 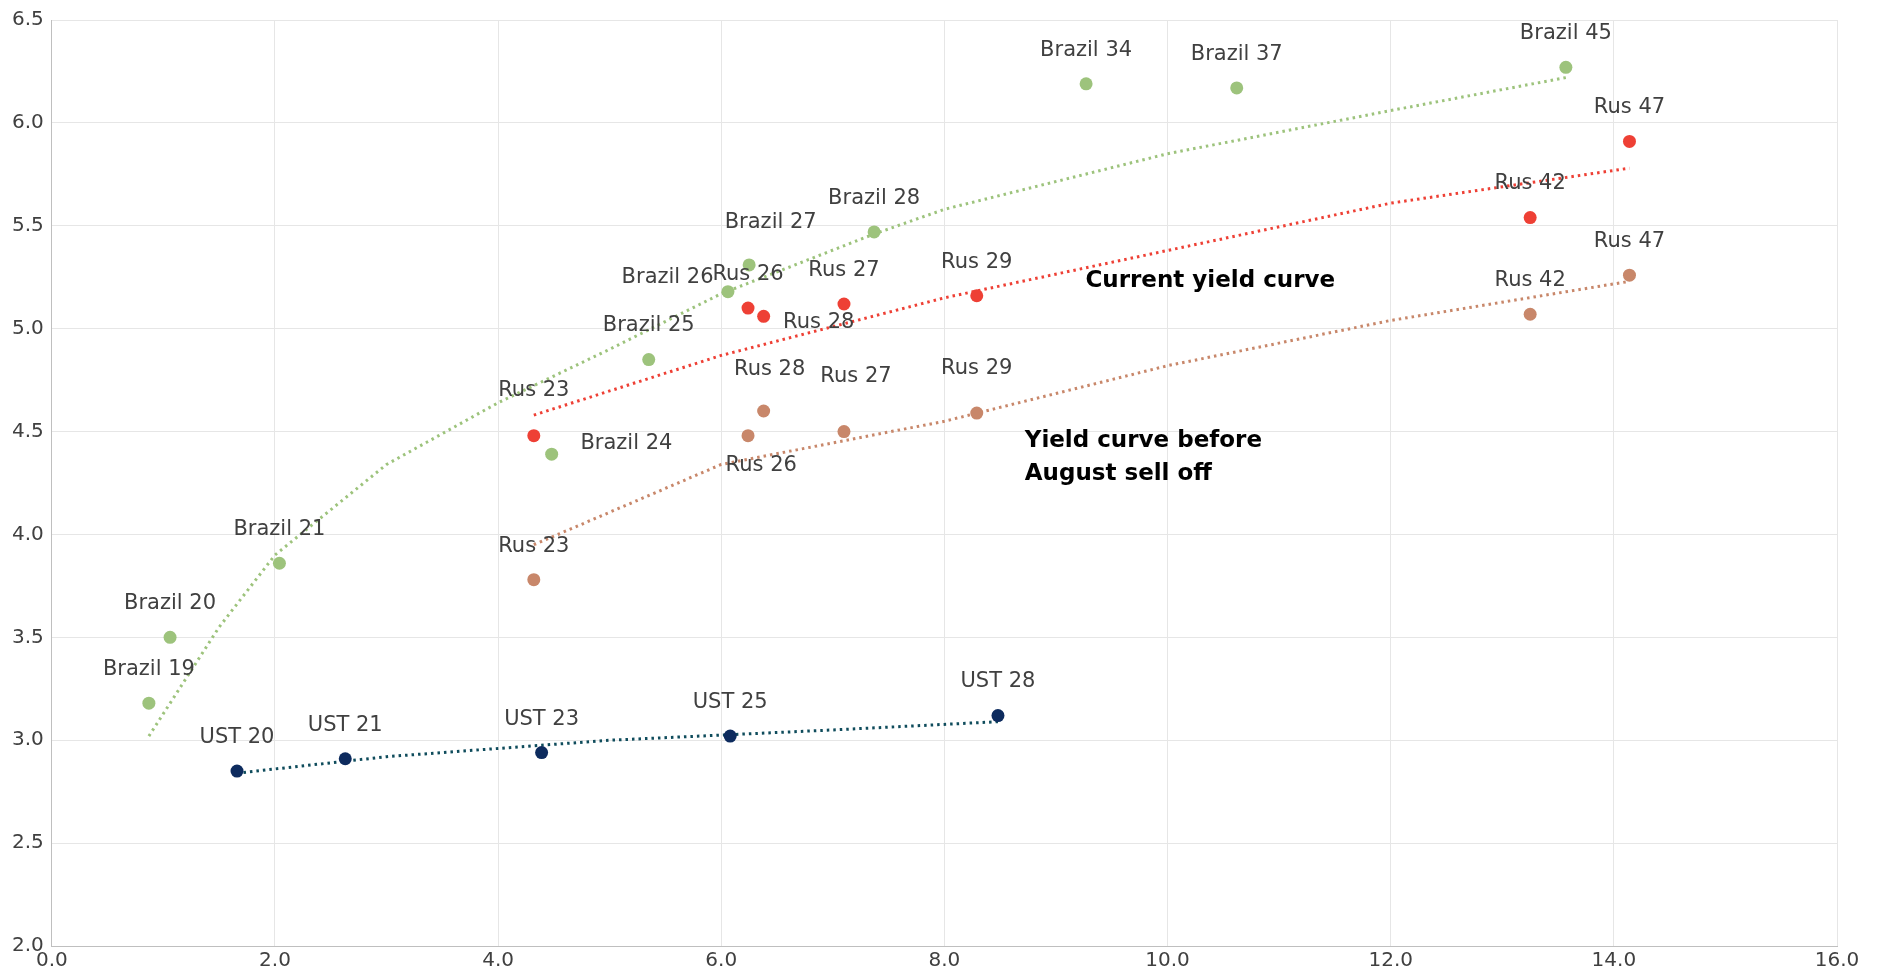 What do you see at coordinates (1614, 959) in the screenshot?
I see `x-tick-label: 14.0` at bounding box center [1614, 959].